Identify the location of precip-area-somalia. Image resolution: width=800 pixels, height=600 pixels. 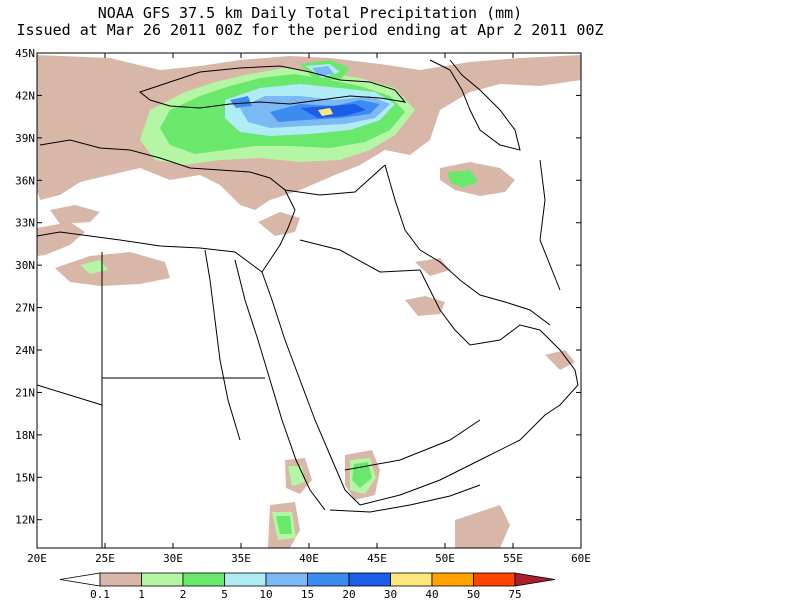
(482, 526).